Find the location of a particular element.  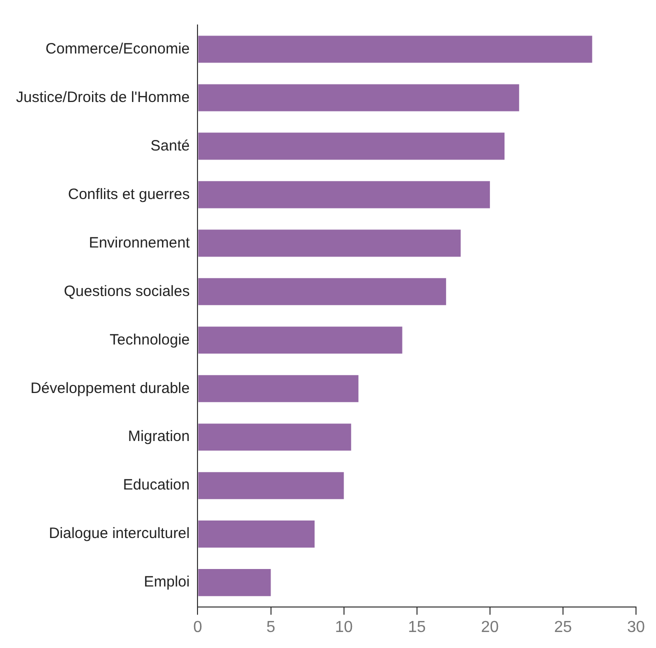

y-tick-label: Justice/Droits de l'Homme is located at coordinates (103, 97).